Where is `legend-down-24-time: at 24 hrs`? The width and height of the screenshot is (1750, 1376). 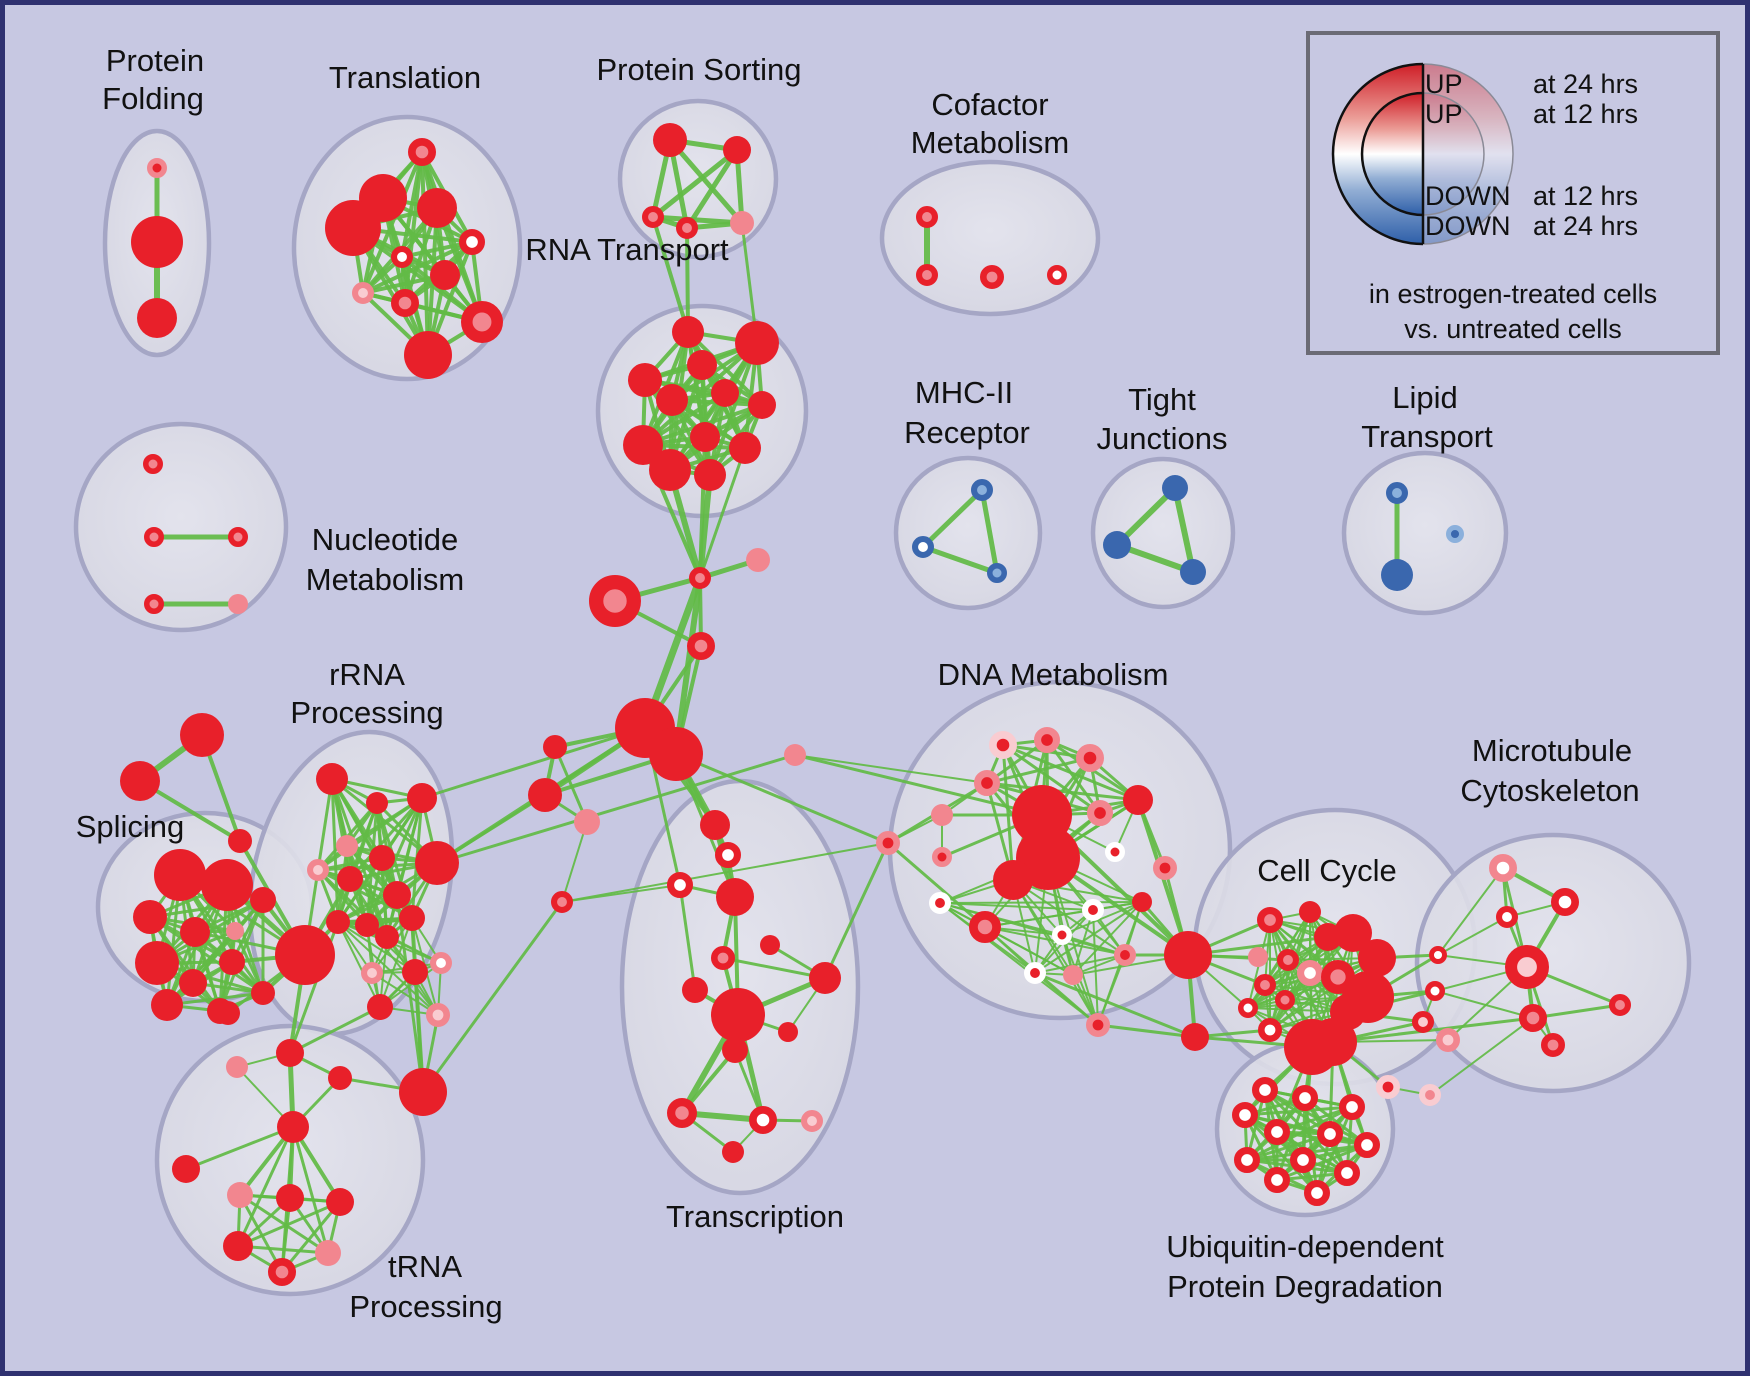 legend-down-24-time: at 24 hrs is located at coordinates (1585, 226).